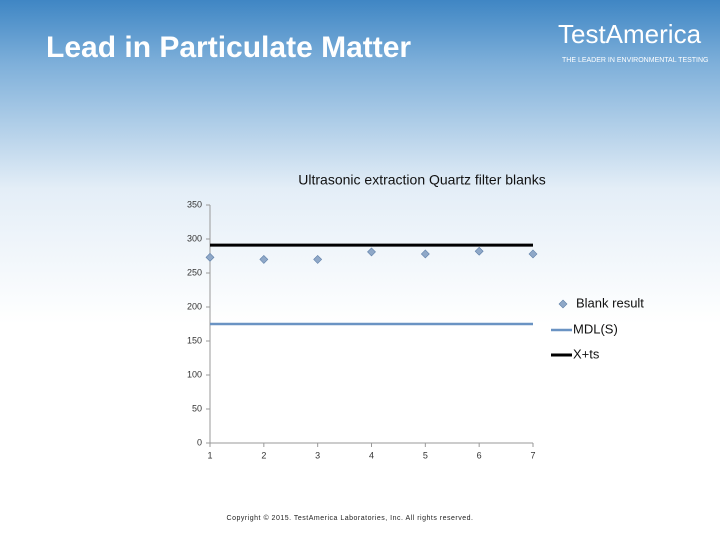  What do you see at coordinates (194, 238) in the screenshot?
I see `y-tick-label: 300` at bounding box center [194, 238].